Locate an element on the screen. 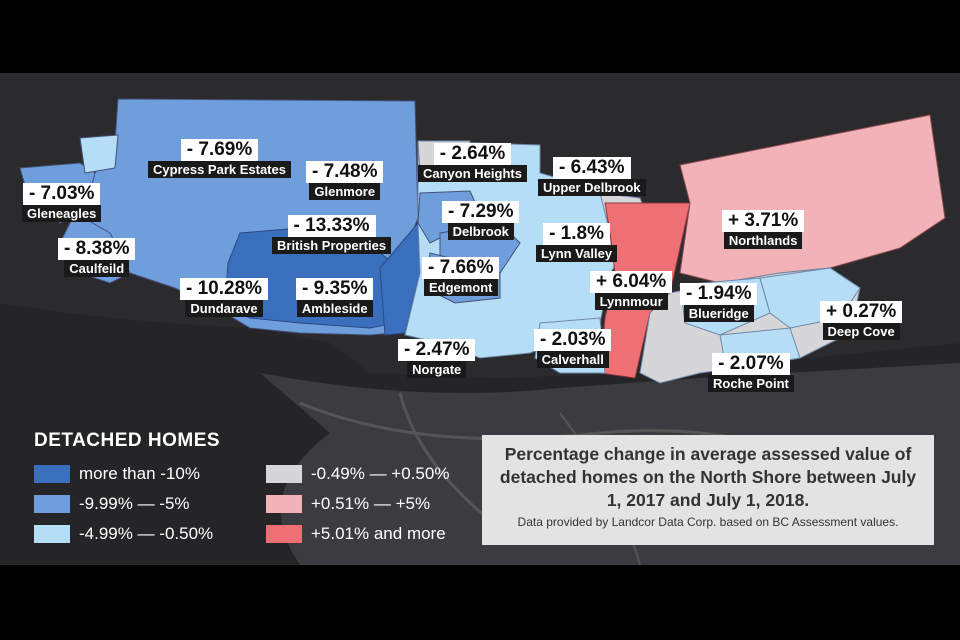 Image resolution: width=960 pixels, height=640 pixels. legend-item: more than -10% is located at coordinates (117, 474).